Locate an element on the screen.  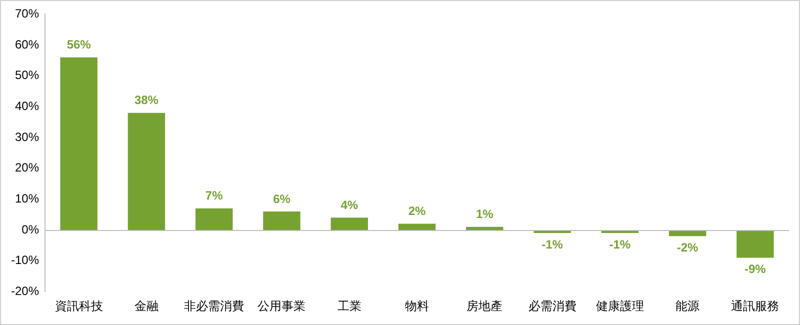
x-tick-label: 必需消費 is located at coordinates (552, 305).